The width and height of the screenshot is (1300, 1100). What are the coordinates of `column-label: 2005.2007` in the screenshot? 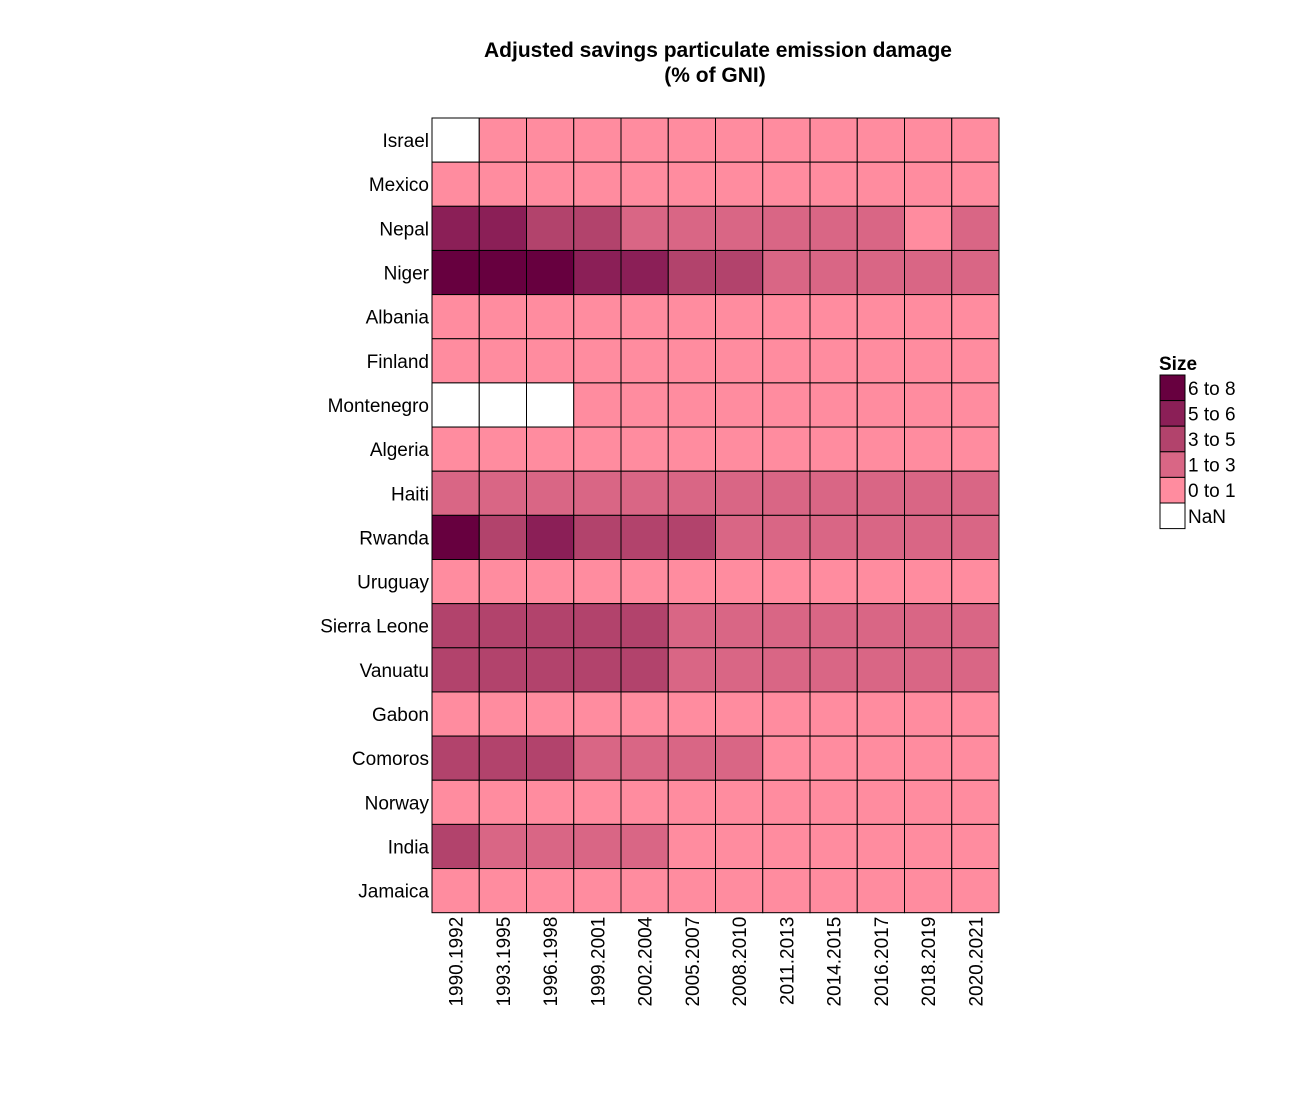 It's located at (693, 962).